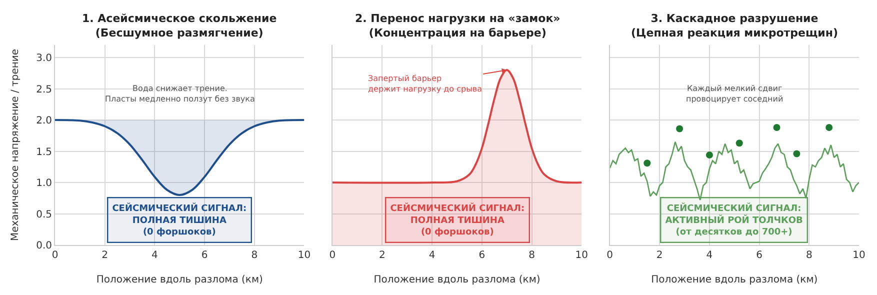 This screenshot has height=295, width=877. What do you see at coordinates (44, 214) in the screenshot?
I see `y-tick-label: 0.5` at bounding box center [44, 214].